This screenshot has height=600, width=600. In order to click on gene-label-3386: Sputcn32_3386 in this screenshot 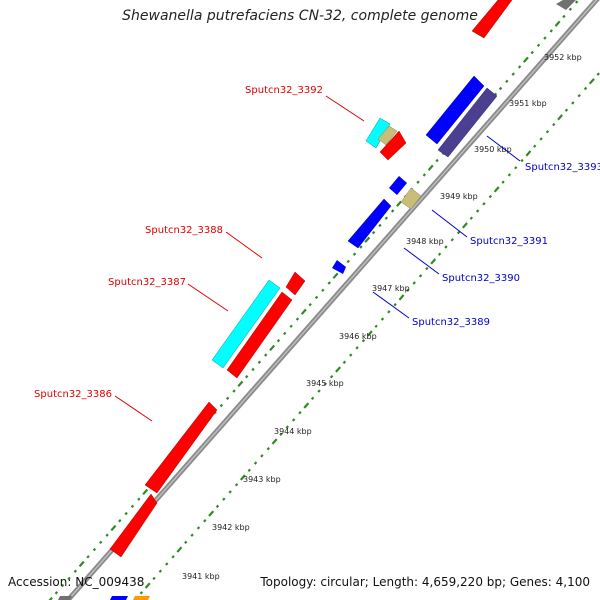, I will do `click(73, 394)`.